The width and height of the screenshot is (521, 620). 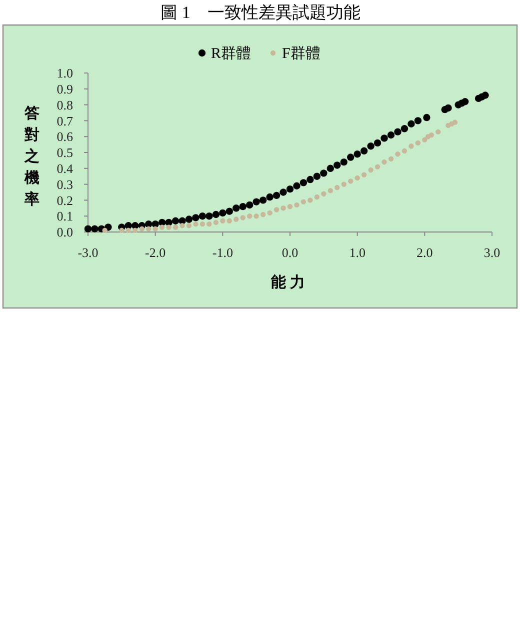 I want to click on y-tick-label: 0.1, so click(x=64, y=216).